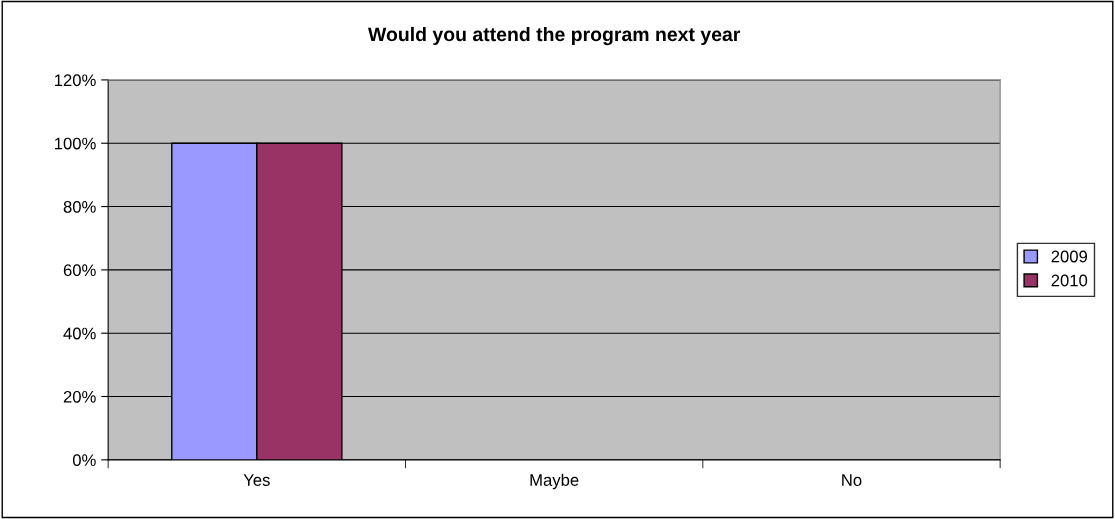 Image resolution: width=1115 pixels, height=519 pixels. Describe the element at coordinates (1069, 256) in the screenshot. I see `legend-label: 2009` at that location.